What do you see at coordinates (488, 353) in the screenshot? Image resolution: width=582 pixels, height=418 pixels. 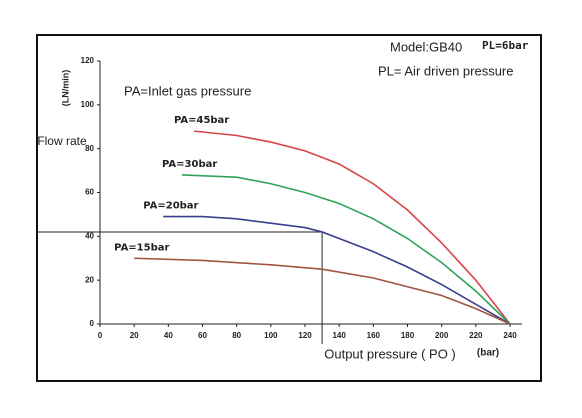 I see `x-unit: (bar)` at bounding box center [488, 353].